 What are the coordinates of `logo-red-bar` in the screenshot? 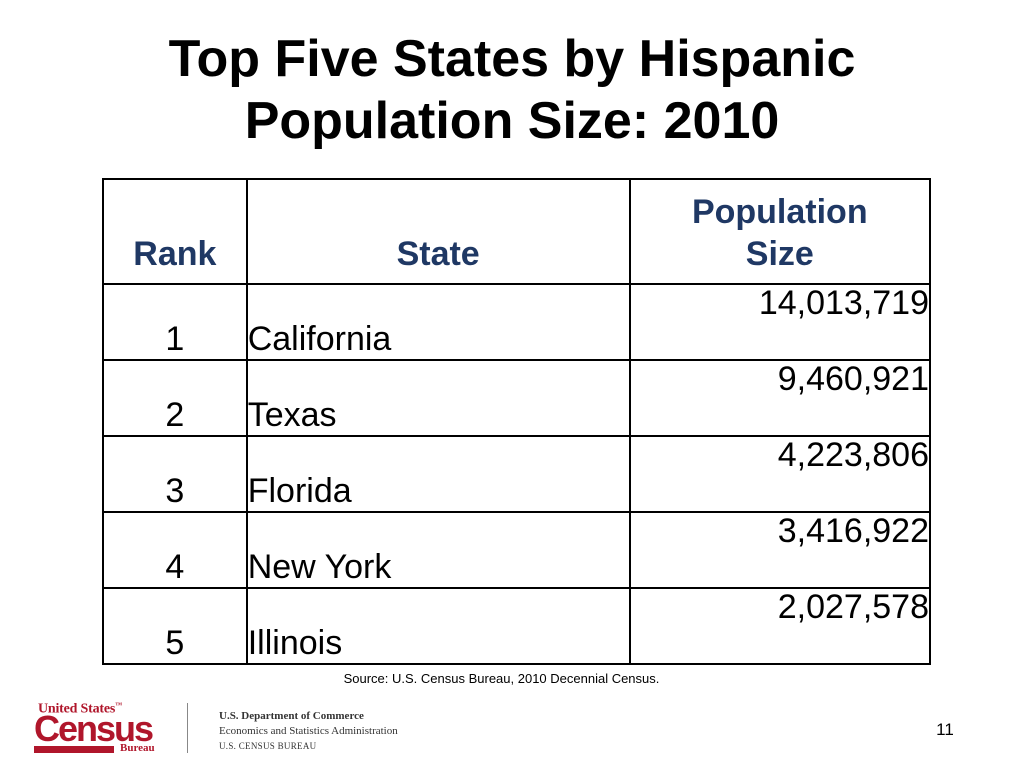 It's located at (74, 749).